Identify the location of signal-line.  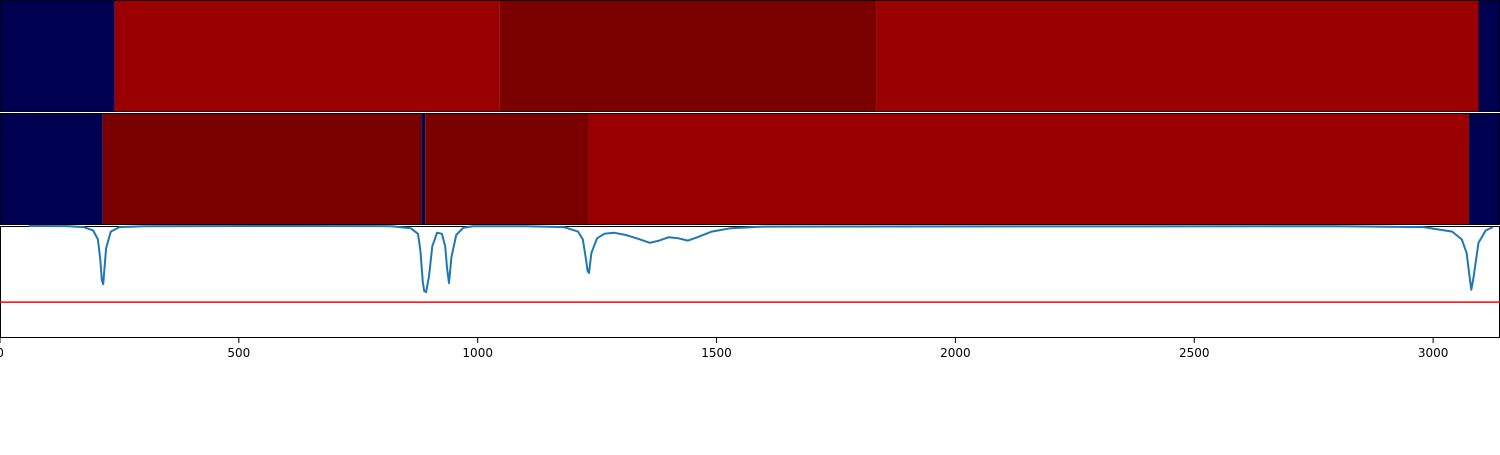
(761, 259).